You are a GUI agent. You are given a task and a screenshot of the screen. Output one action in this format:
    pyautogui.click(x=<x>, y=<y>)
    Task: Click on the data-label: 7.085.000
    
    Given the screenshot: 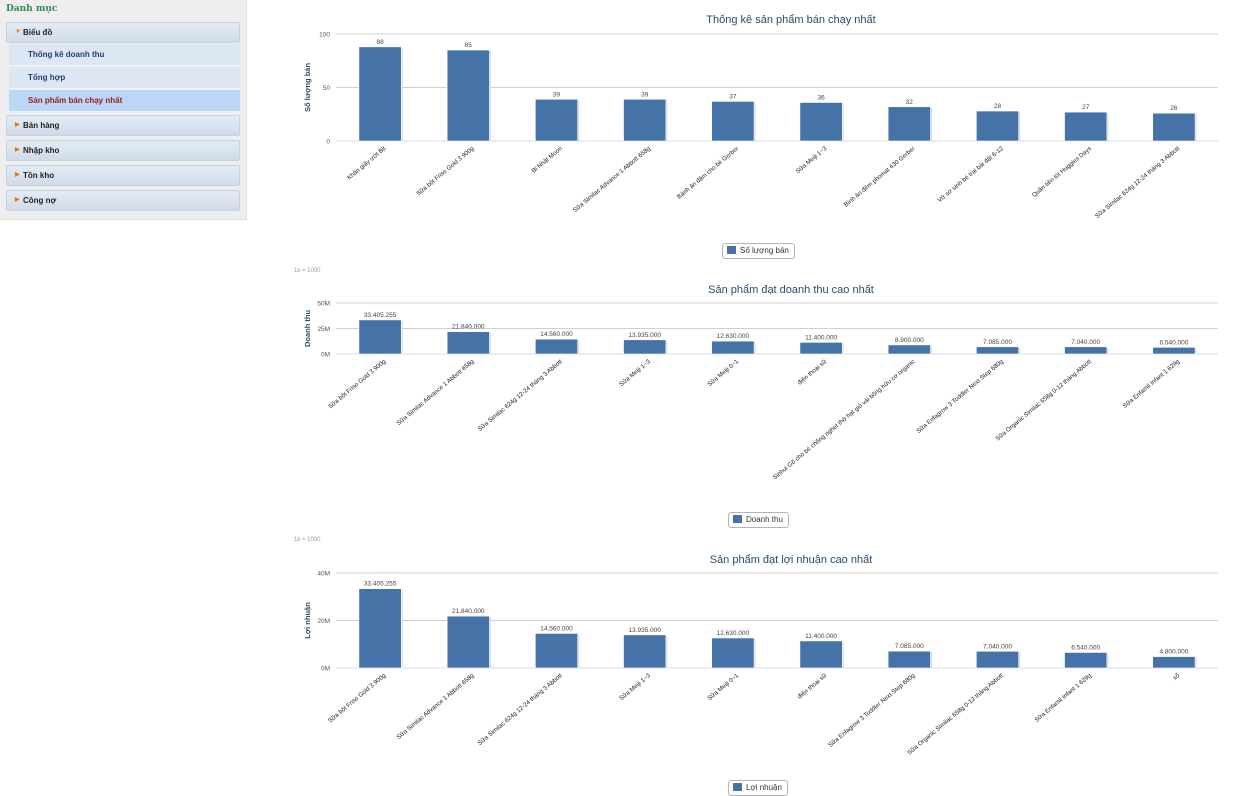 What is the action you would take?
    pyautogui.click(x=997, y=342)
    